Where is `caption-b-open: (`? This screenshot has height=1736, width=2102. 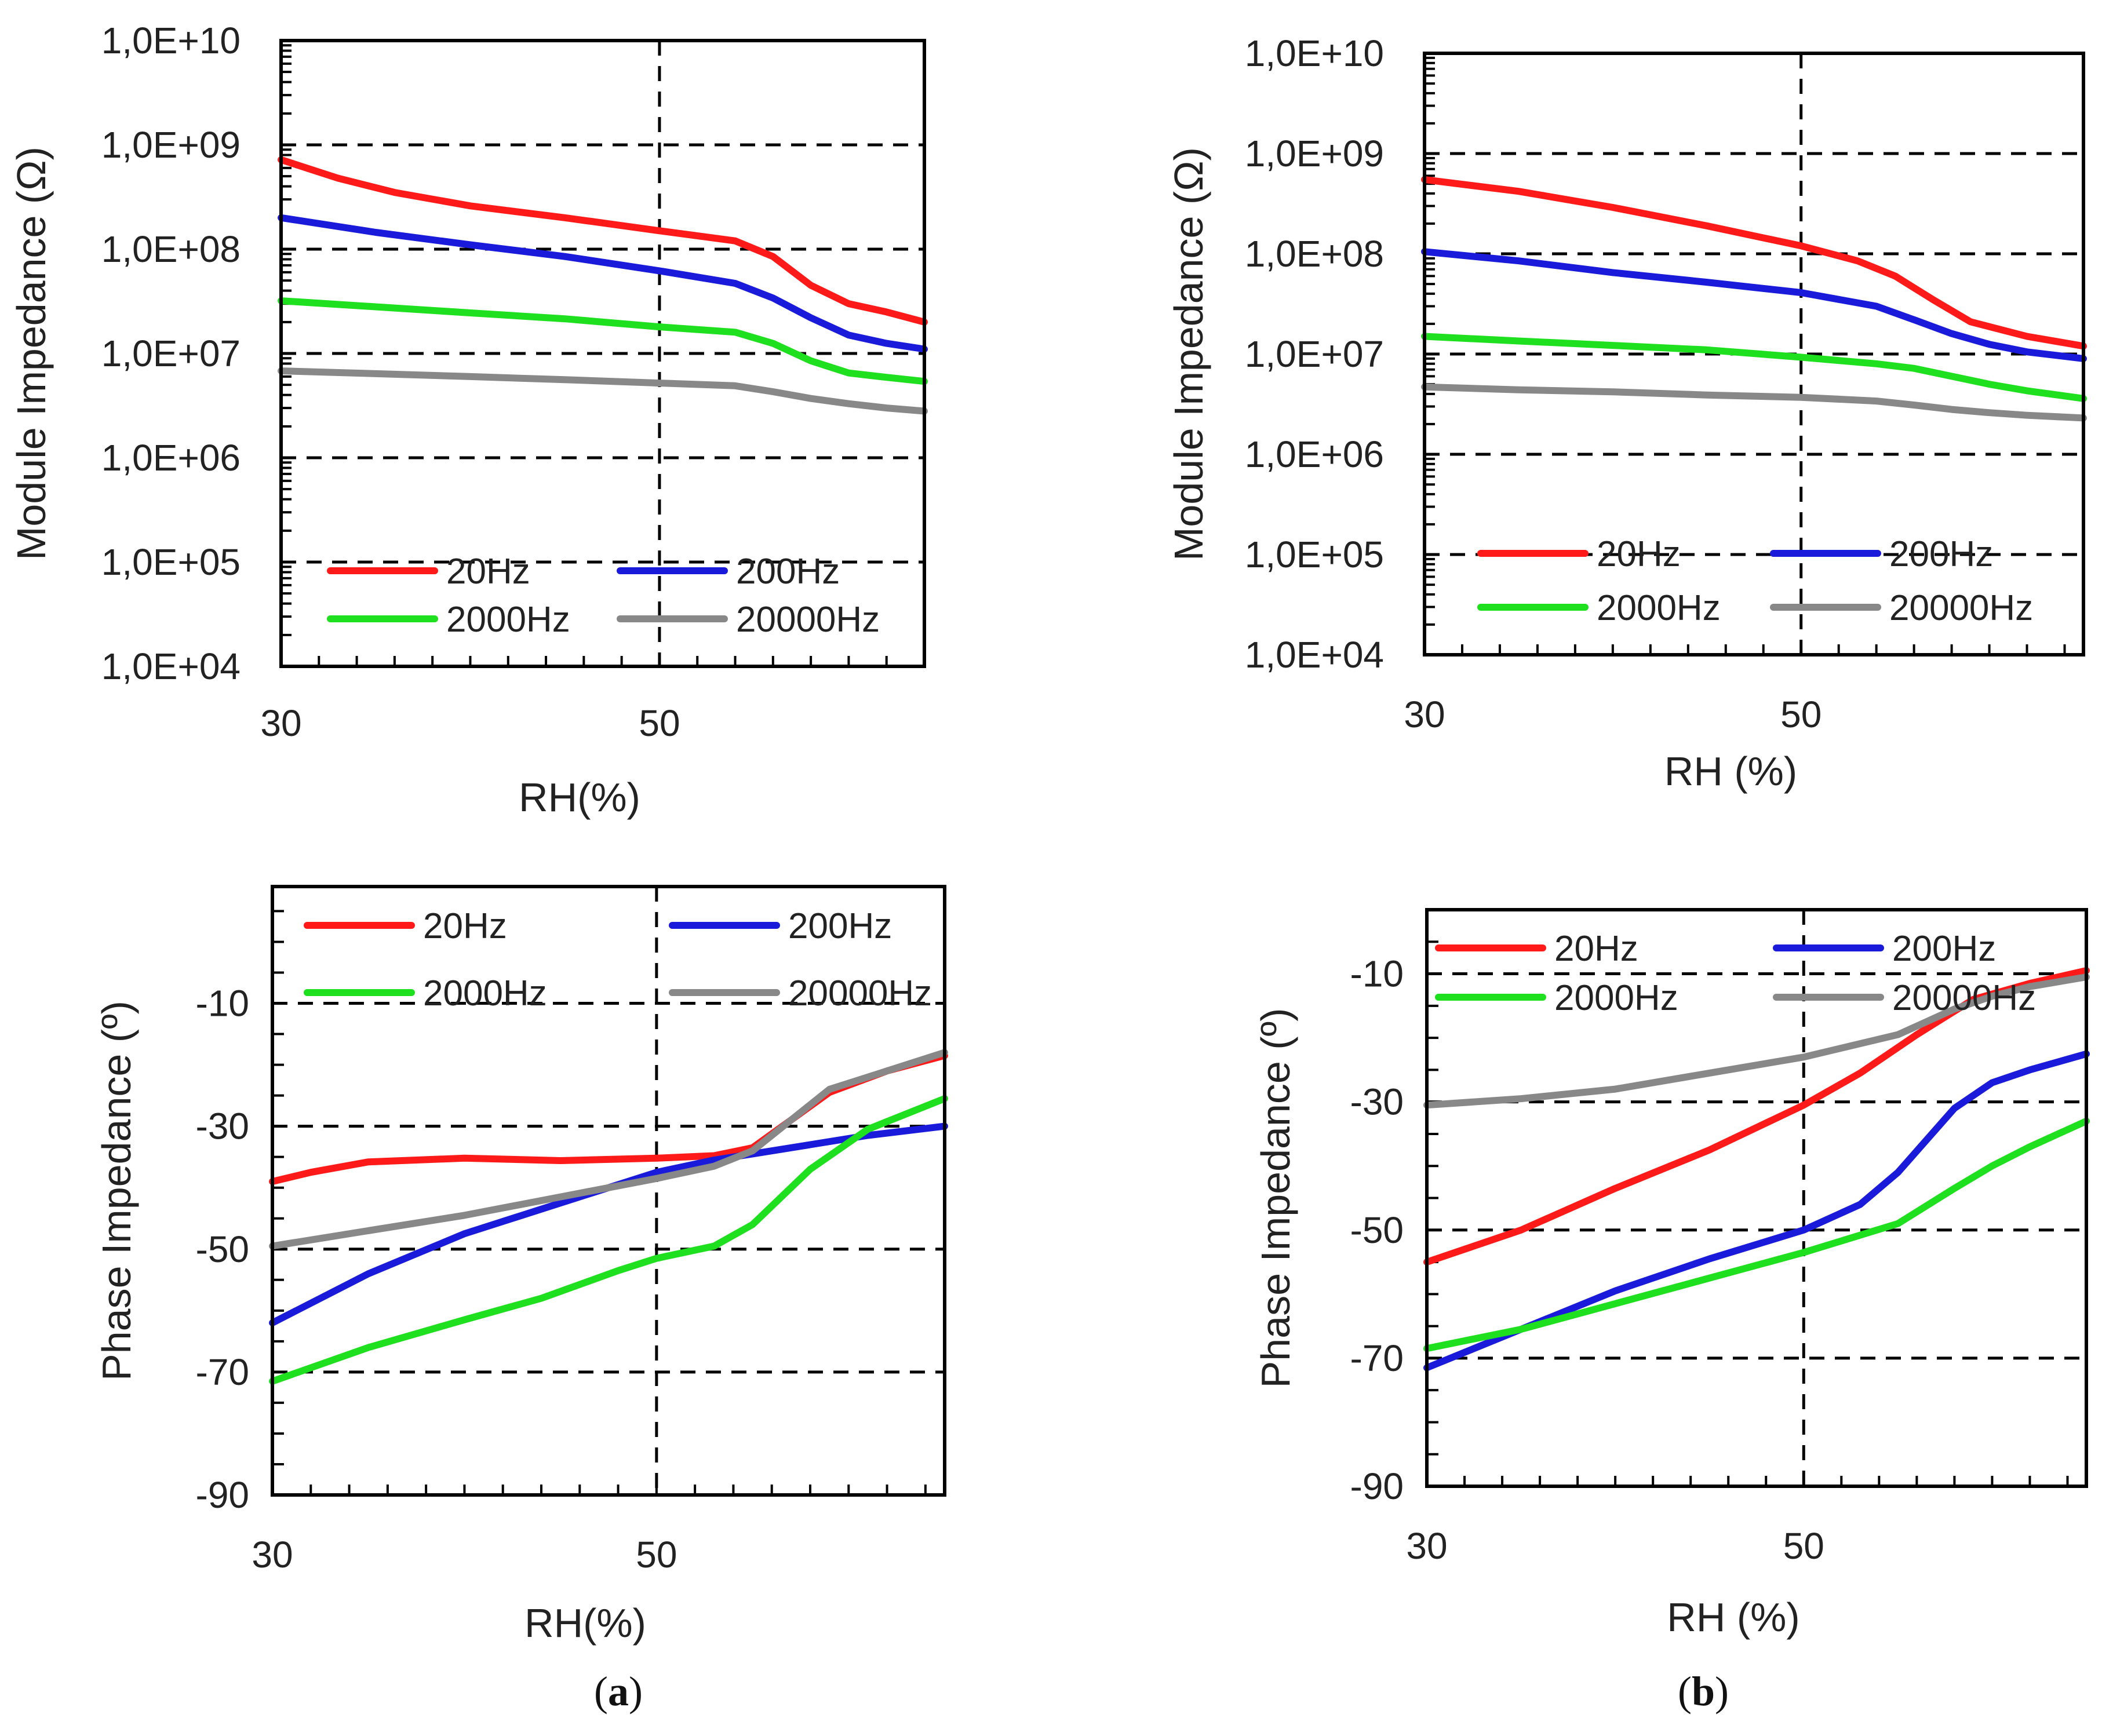 caption-b-open: ( is located at coordinates (1685, 1691).